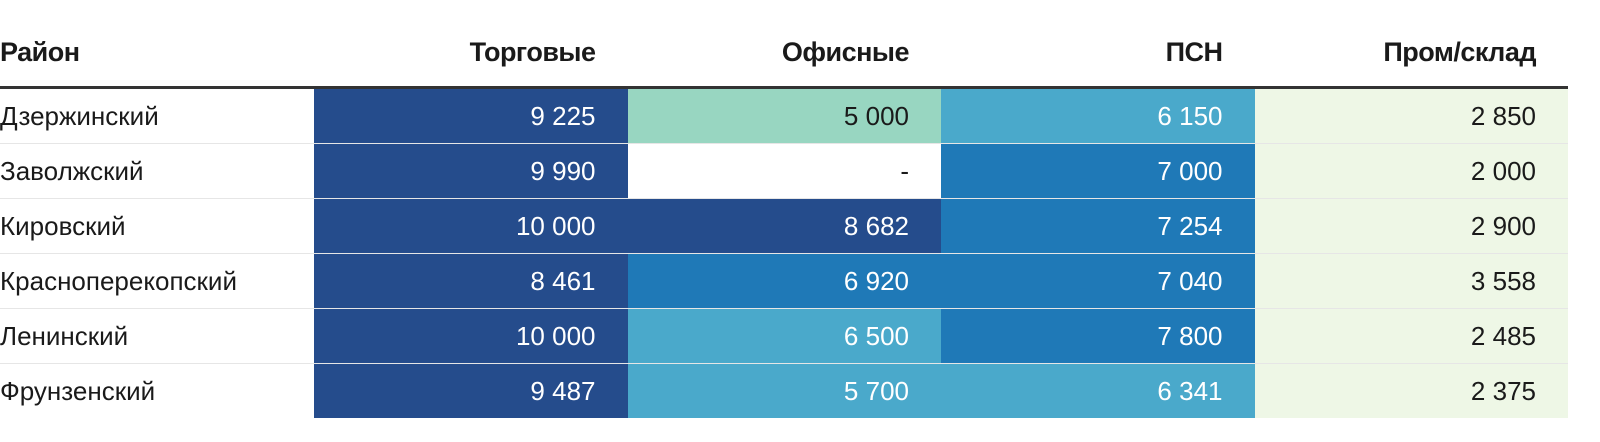 The height and width of the screenshot is (442, 1600). I want to click on cell-office: 5 700, so click(784, 390).